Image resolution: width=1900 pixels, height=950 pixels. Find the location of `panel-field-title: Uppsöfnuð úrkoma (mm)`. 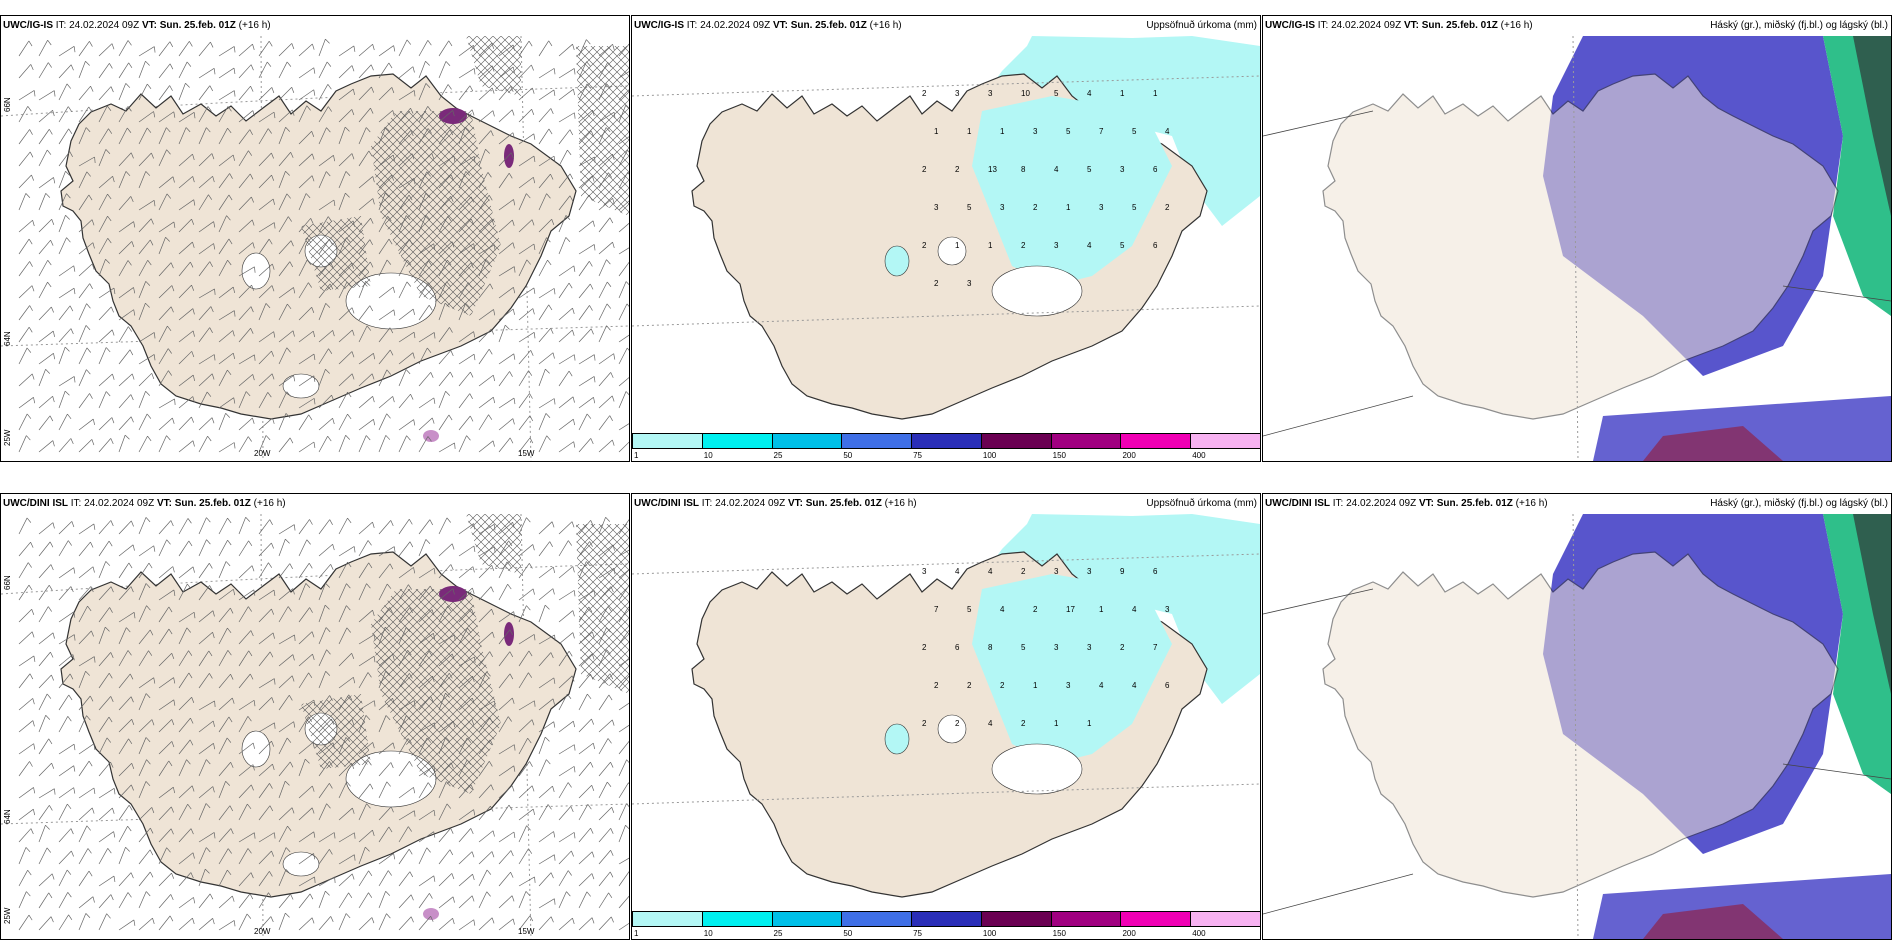

panel-field-title: Uppsöfnuð úrkoma (mm) is located at coordinates (1201, 25).